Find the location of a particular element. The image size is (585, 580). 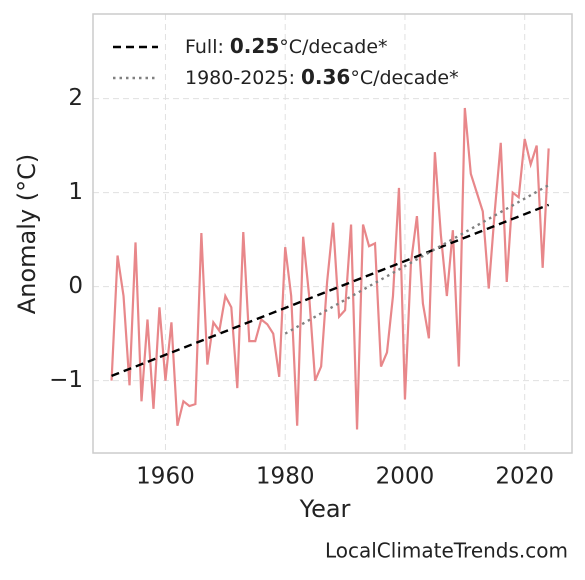

x-tick-label: 1980 is located at coordinates (285, 477).